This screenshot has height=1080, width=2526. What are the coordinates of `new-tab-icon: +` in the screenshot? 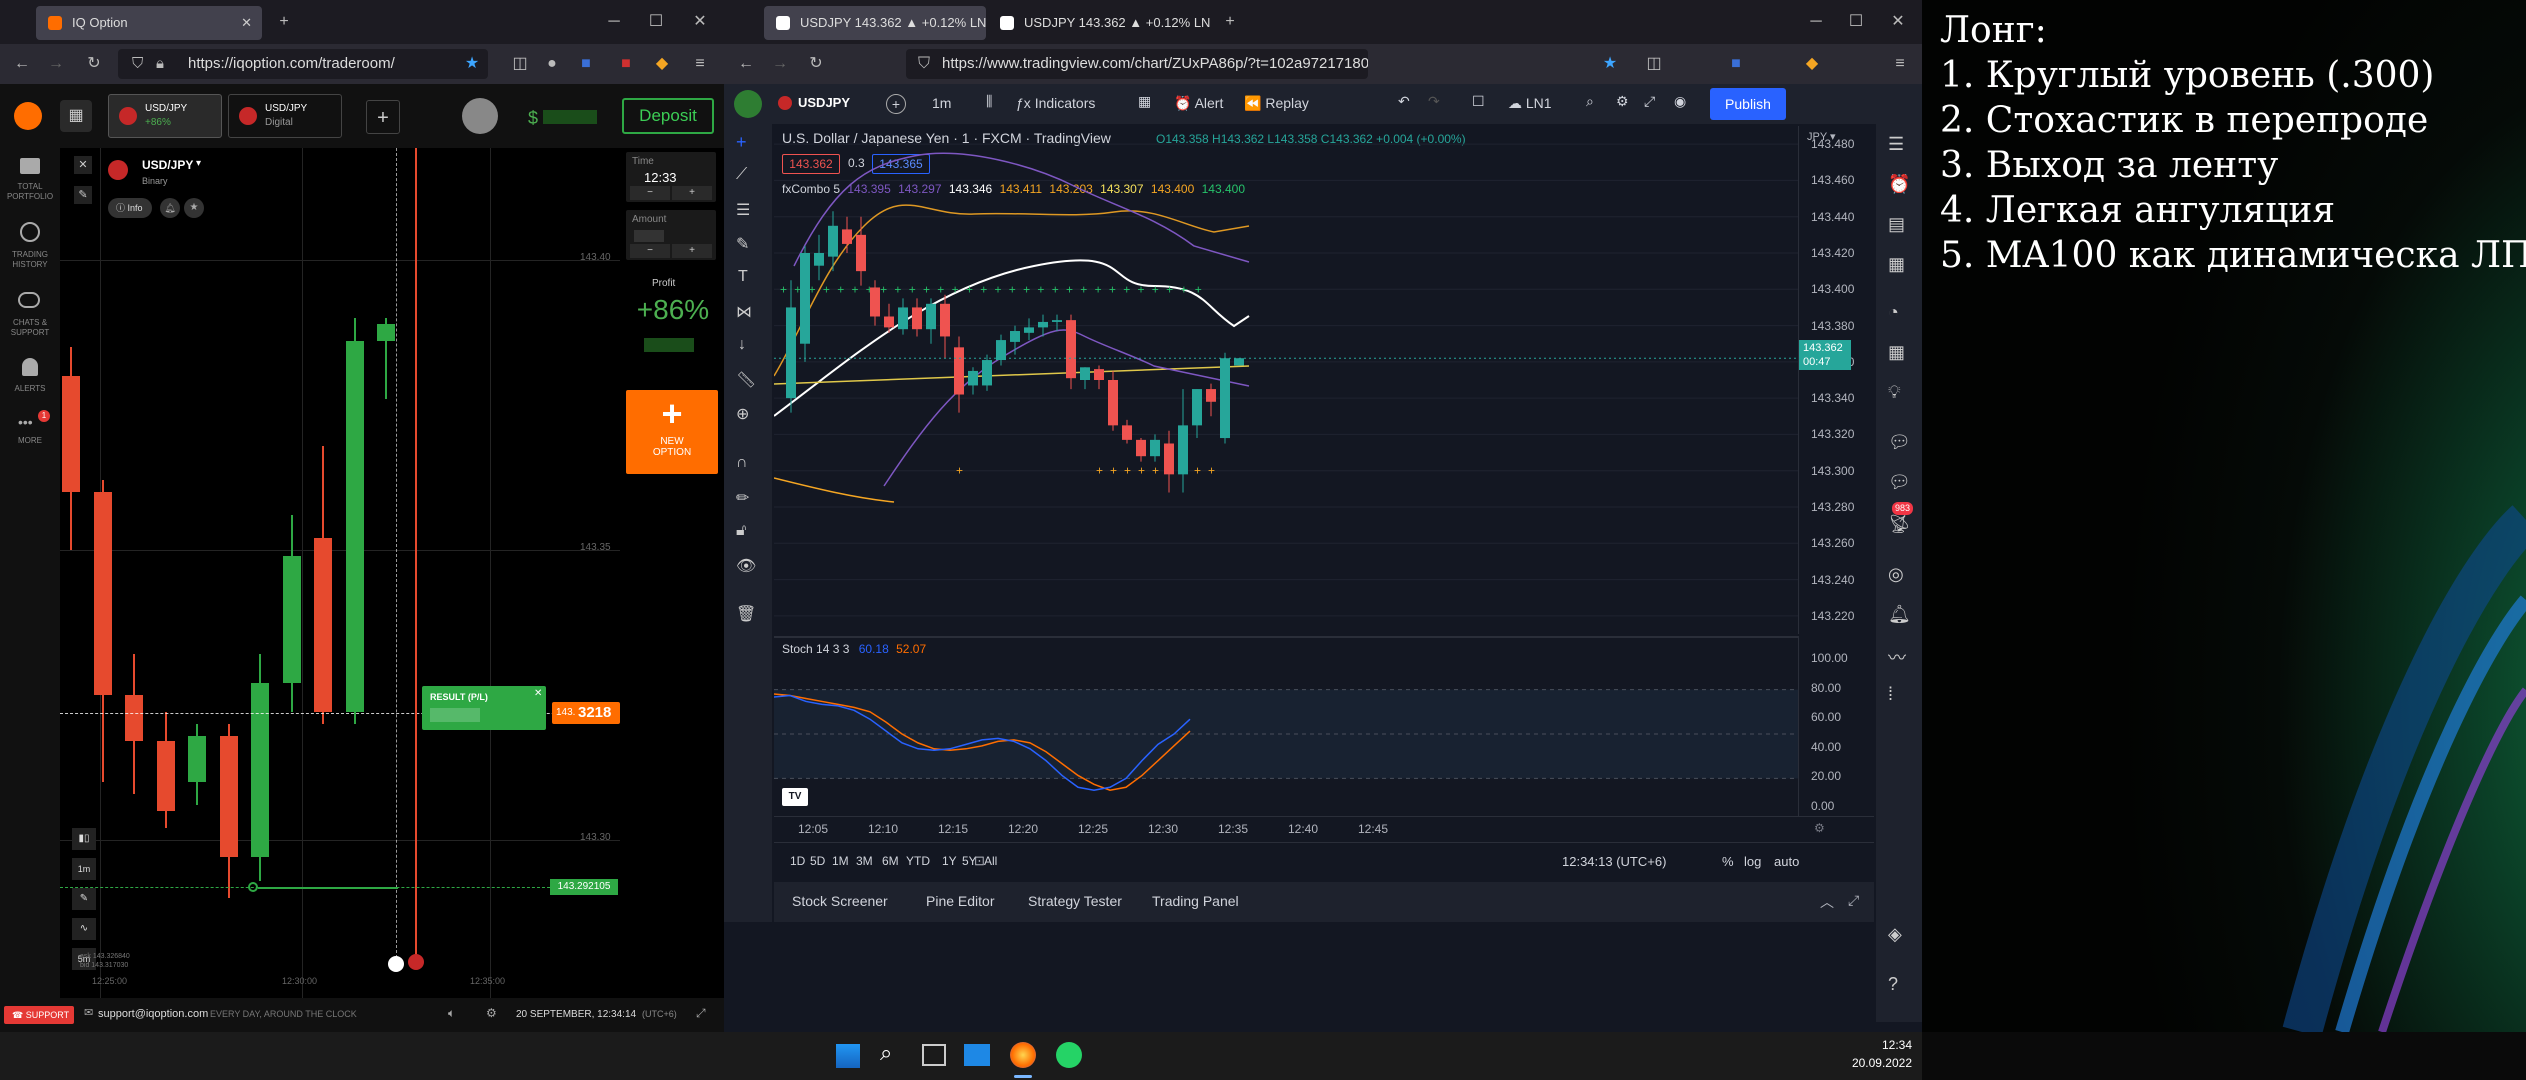 It's located at (284, 21).